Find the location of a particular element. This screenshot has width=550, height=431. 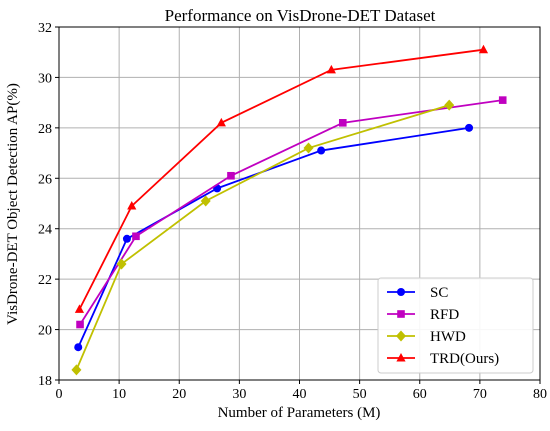

legend-marker-hwd is located at coordinates (401, 336).